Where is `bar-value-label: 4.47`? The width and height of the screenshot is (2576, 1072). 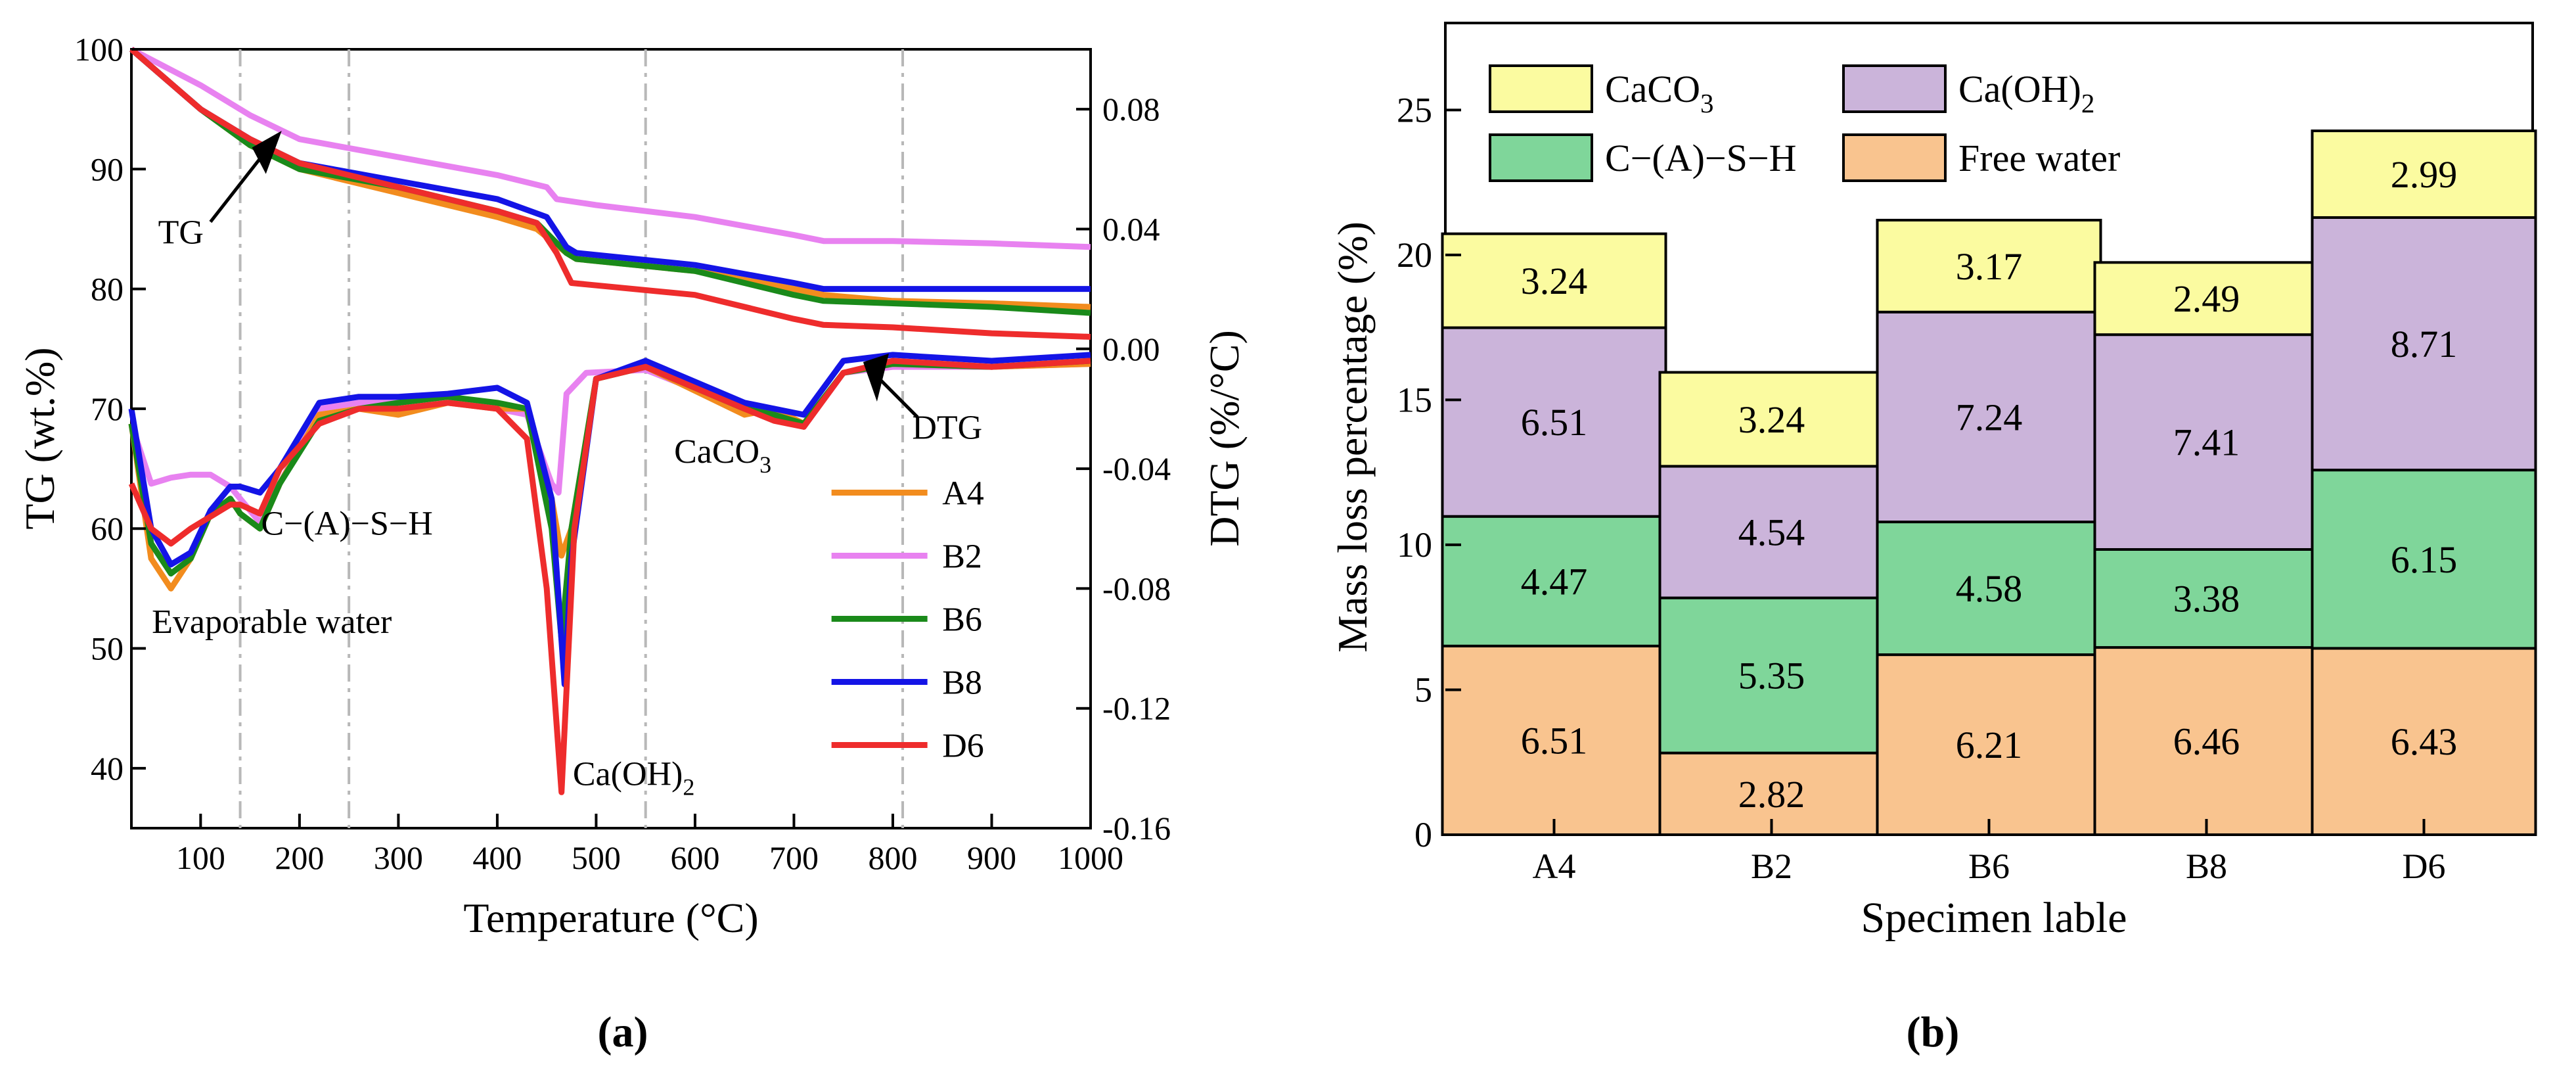
bar-value-label: 4.47 is located at coordinates (1554, 581).